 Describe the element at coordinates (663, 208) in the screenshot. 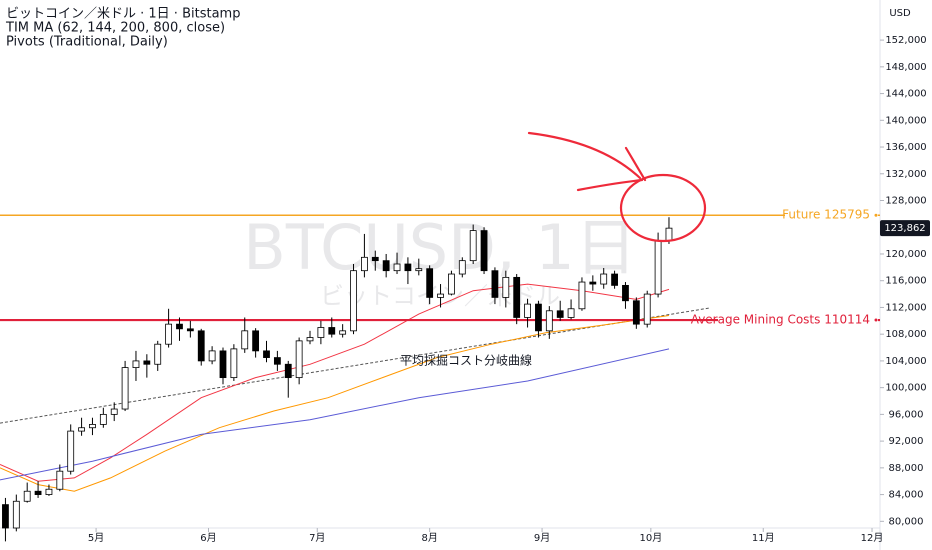

I see `circle` at that location.